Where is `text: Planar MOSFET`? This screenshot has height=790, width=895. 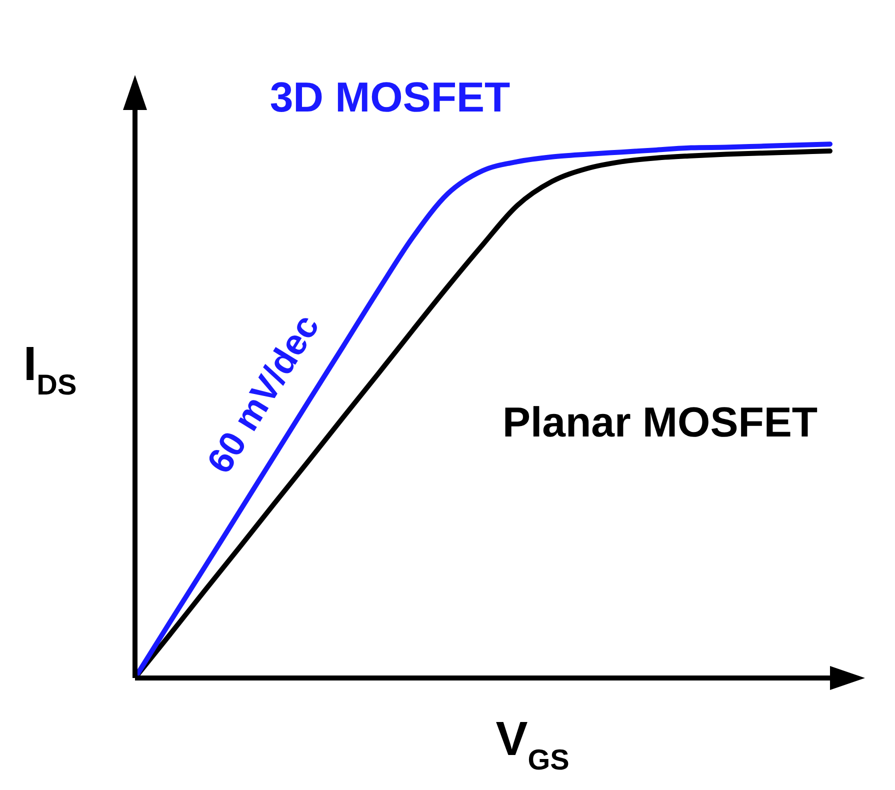 text: Planar MOSFET is located at coordinates (660, 422).